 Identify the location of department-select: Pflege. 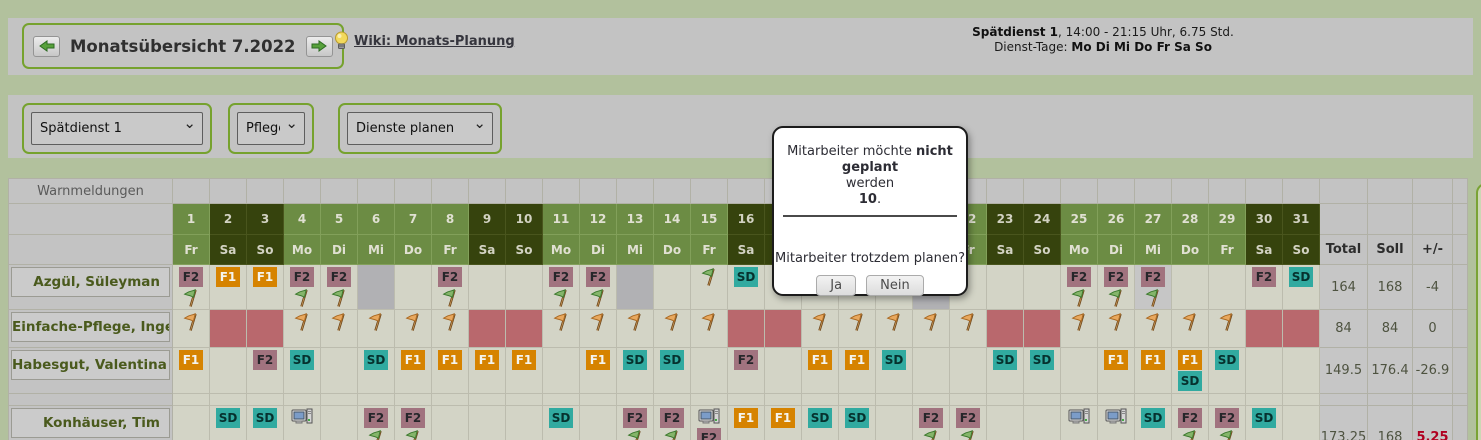
(271, 128).